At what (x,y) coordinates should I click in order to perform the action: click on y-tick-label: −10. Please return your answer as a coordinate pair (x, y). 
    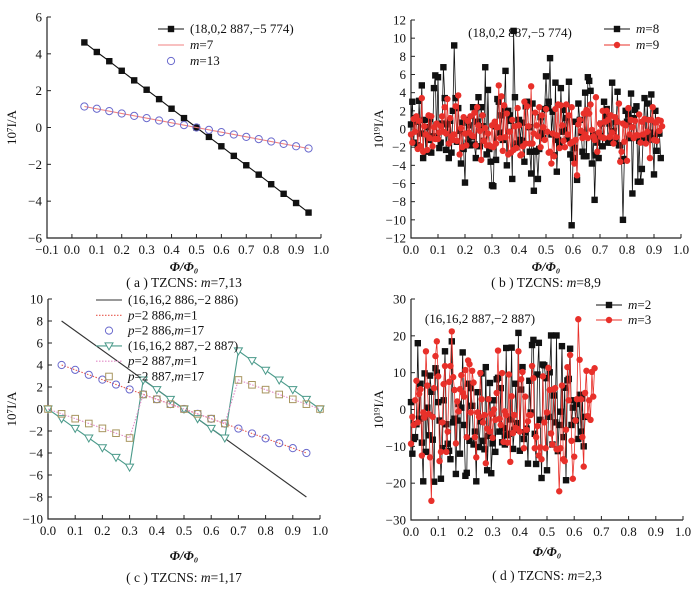
    Looking at the image, I should click on (396, 219).